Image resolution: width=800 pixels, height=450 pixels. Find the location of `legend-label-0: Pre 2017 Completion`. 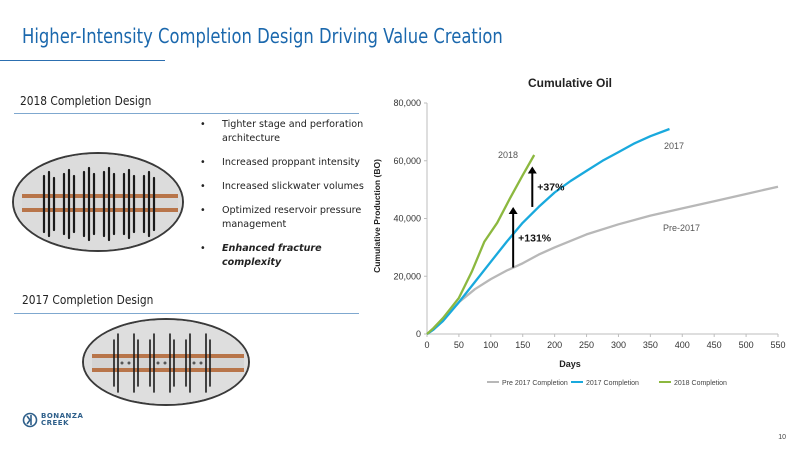

legend-label-0: Pre 2017 Completion is located at coordinates (535, 383).